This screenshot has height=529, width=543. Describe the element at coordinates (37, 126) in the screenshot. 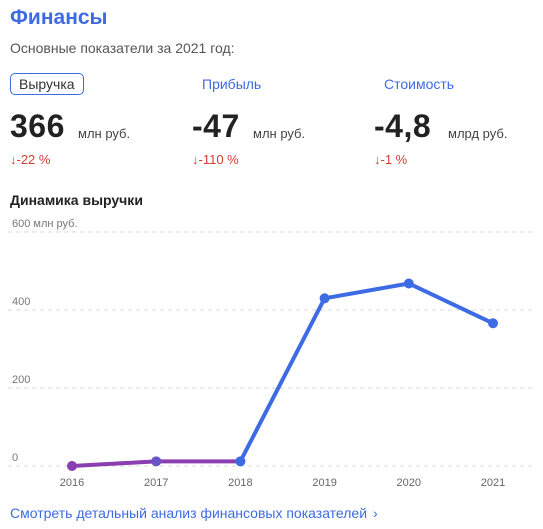

I see `kpi-revenue-value: 366` at that location.